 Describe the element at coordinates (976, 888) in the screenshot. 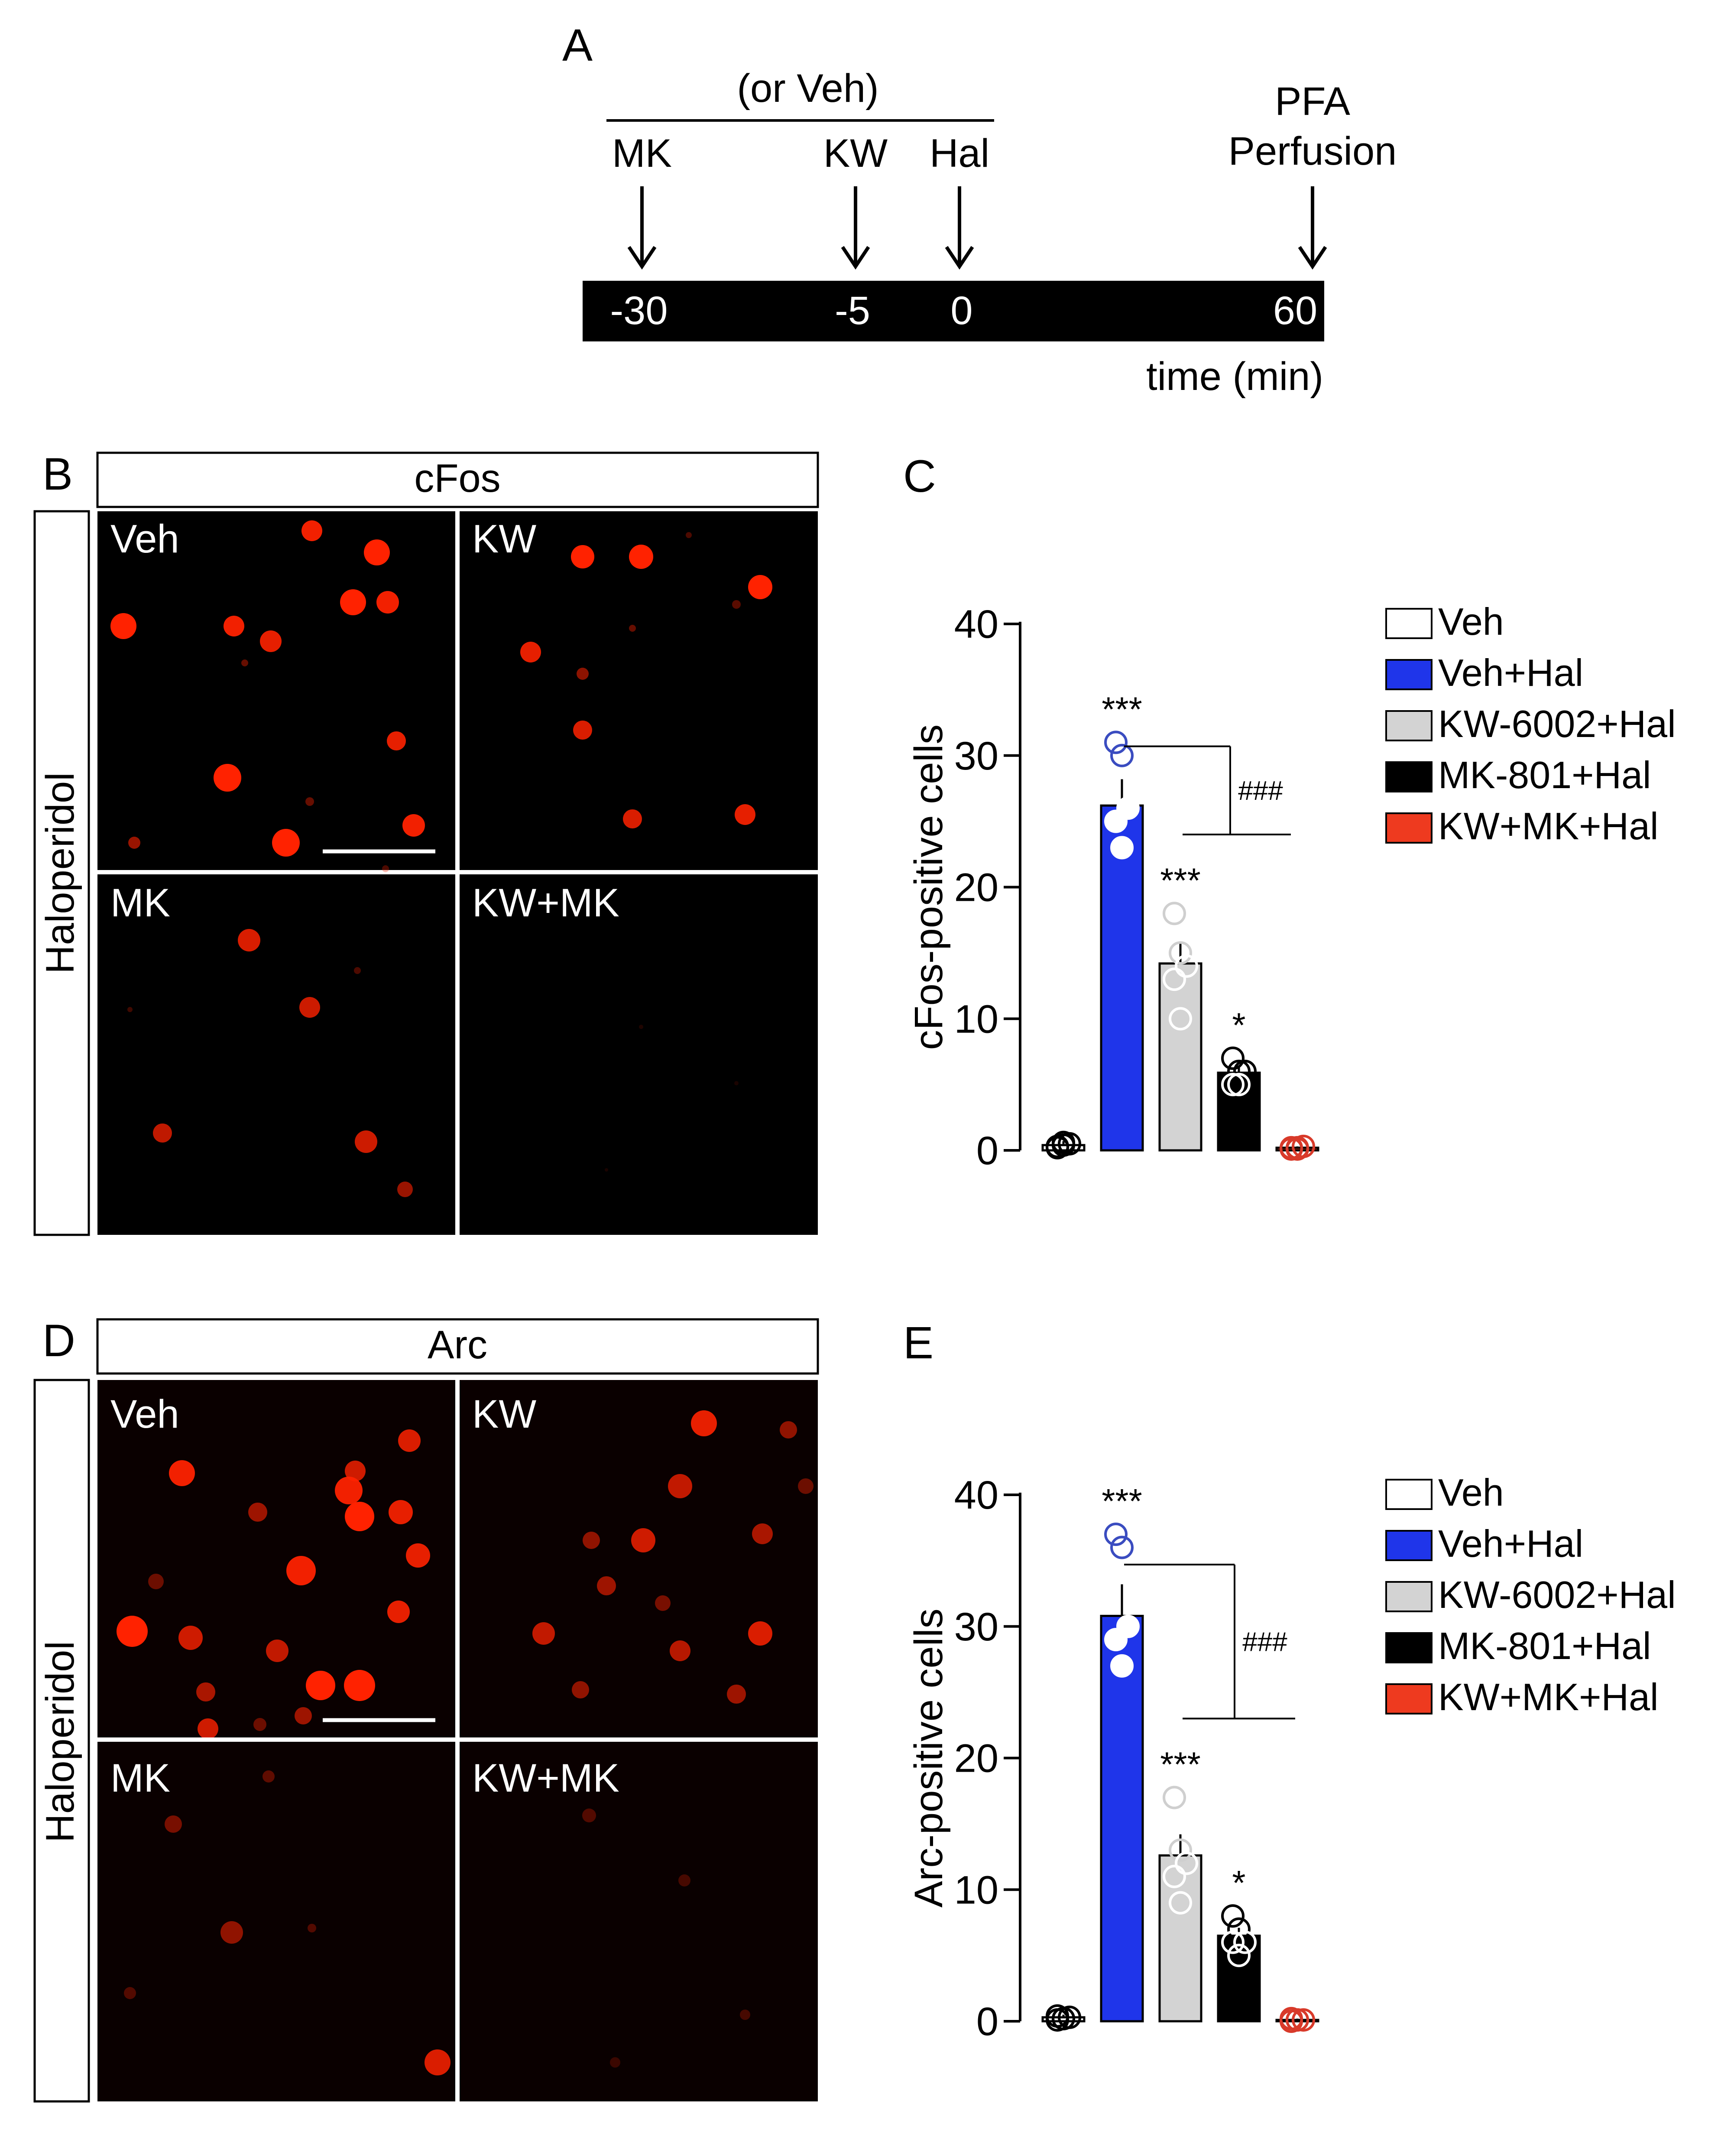

I see `chart-c-y-tick-label: 20` at that location.